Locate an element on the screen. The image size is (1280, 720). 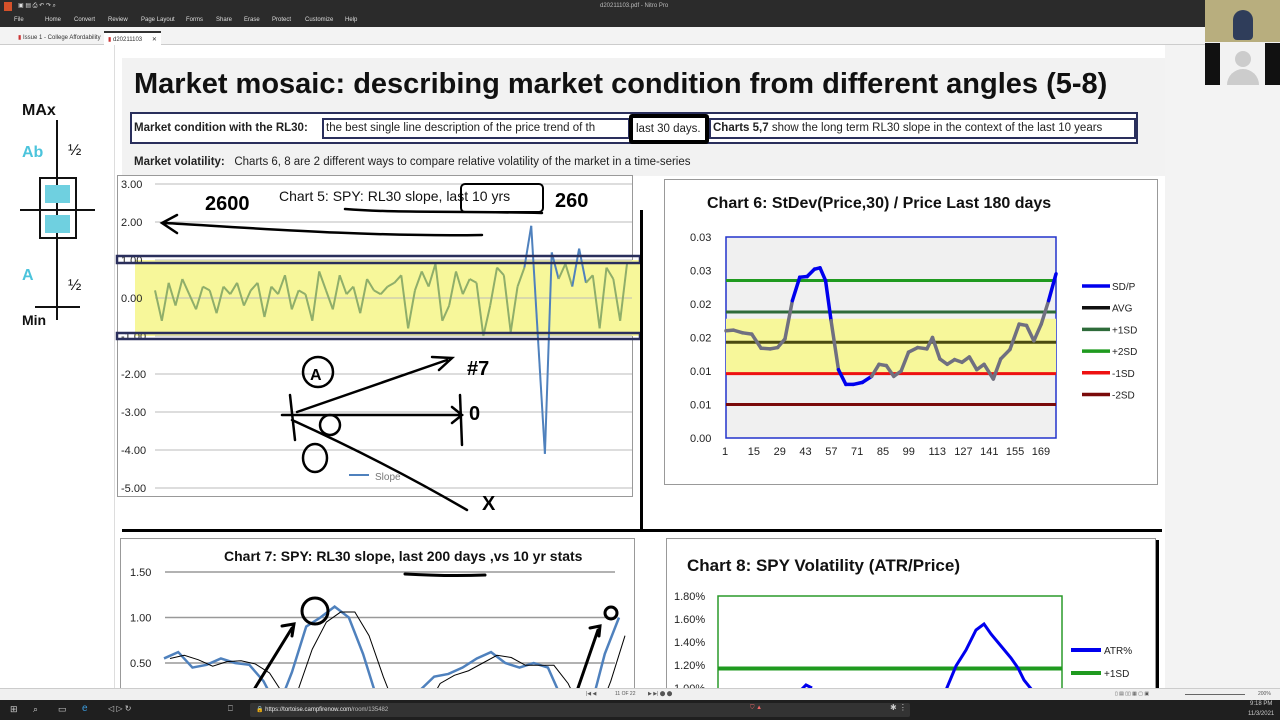
quick-access-icons: ▣ ▤ ⎙ ↶ ↷ ⌕ is located at coordinates (37, 6).